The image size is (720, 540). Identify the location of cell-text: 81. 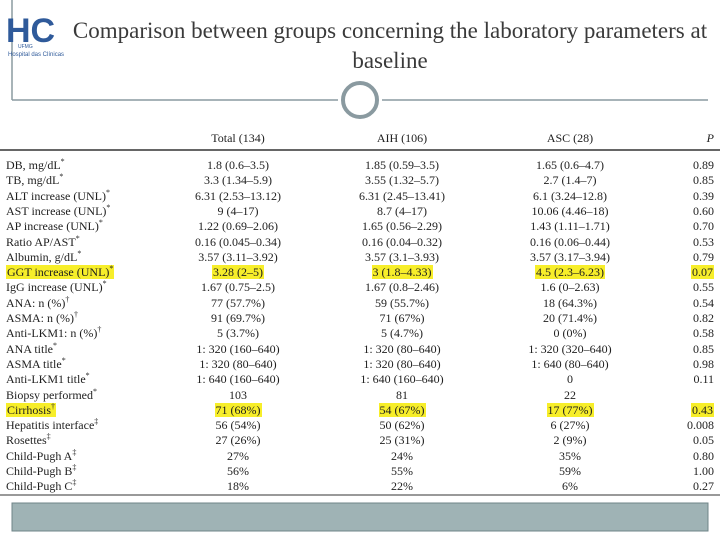
(402, 394).